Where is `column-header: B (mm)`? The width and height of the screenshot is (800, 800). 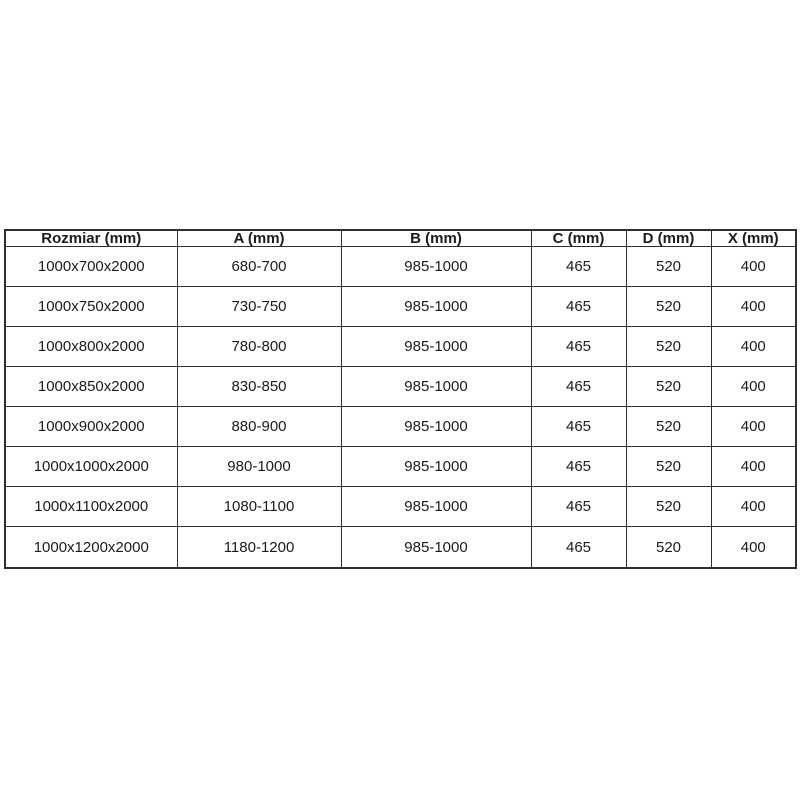
column-header: B (mm) is located at coordinates (436, 238).